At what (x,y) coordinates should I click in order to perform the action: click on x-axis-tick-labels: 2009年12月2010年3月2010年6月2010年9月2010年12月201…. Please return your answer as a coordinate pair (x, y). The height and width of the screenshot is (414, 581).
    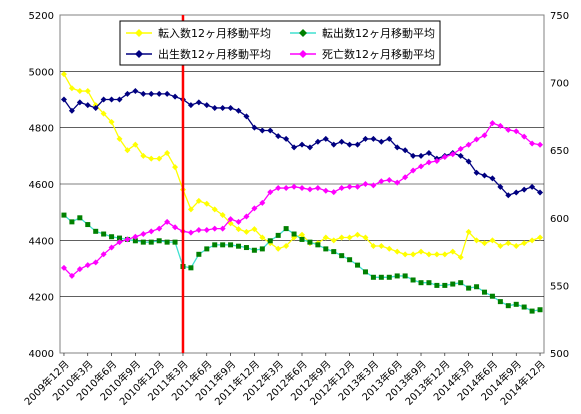
    Looking at the image, I should click on (284, 380).